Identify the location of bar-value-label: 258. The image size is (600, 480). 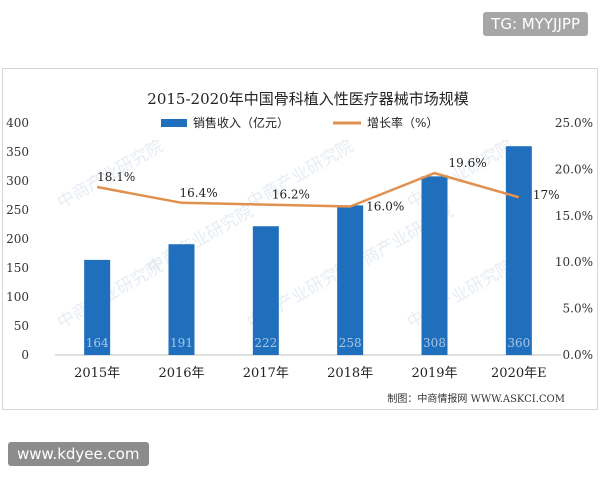
(350, 343).